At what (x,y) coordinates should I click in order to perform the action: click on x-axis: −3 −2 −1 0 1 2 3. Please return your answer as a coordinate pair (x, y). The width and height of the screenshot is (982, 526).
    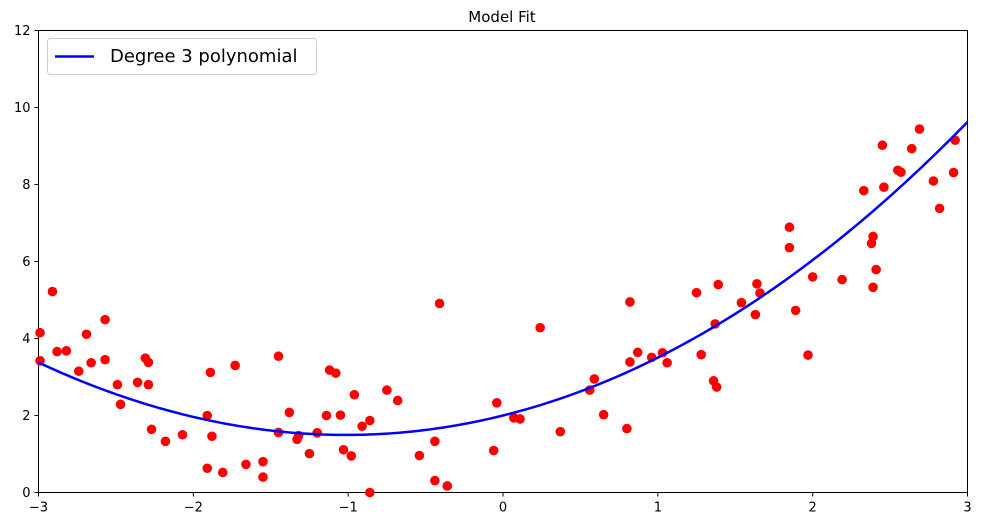
    Looking at the image, I should click on (500, 504).